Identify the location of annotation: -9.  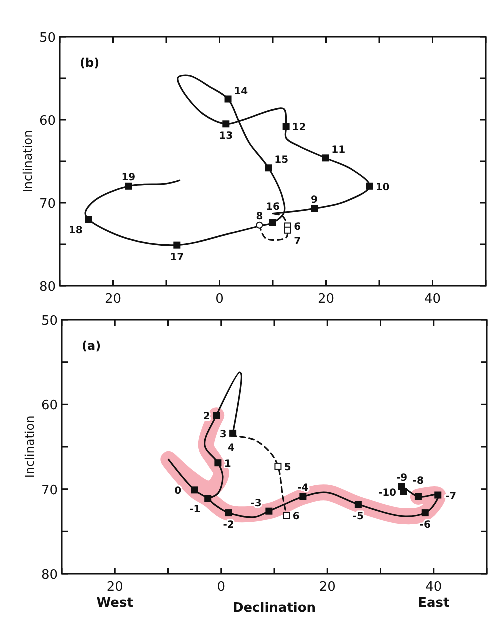
(402, 478).